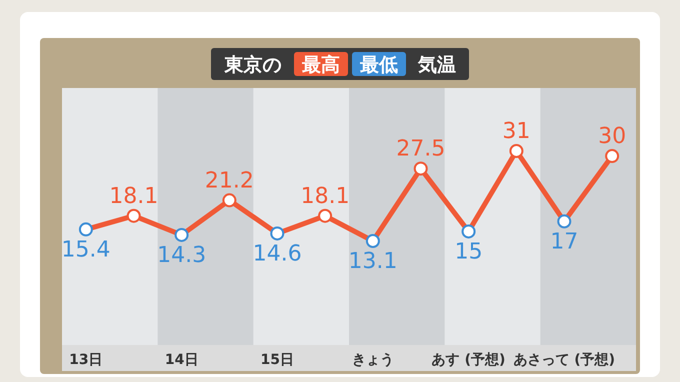  I want to click on data-label: 31, so click(516, 131).